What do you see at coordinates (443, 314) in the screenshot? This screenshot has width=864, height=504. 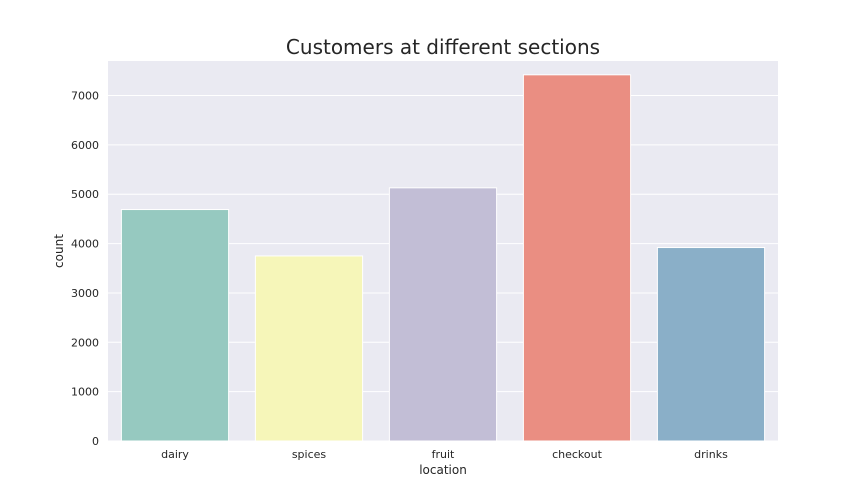 I see `bar-fruit` at bounding box center [443, 314].